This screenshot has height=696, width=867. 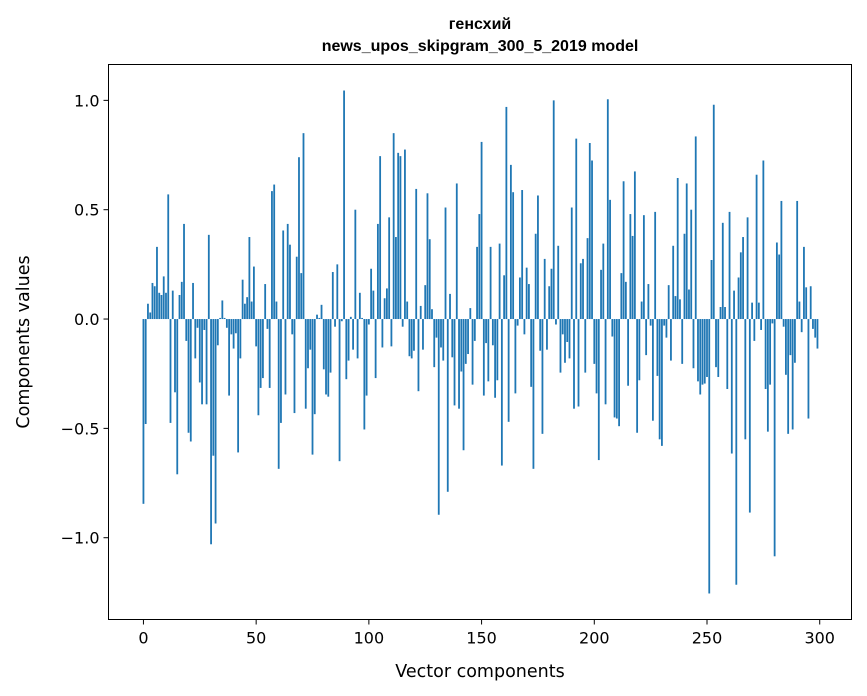 I want to click on y-tick-label: −1.0, so click(x=80, y=538).